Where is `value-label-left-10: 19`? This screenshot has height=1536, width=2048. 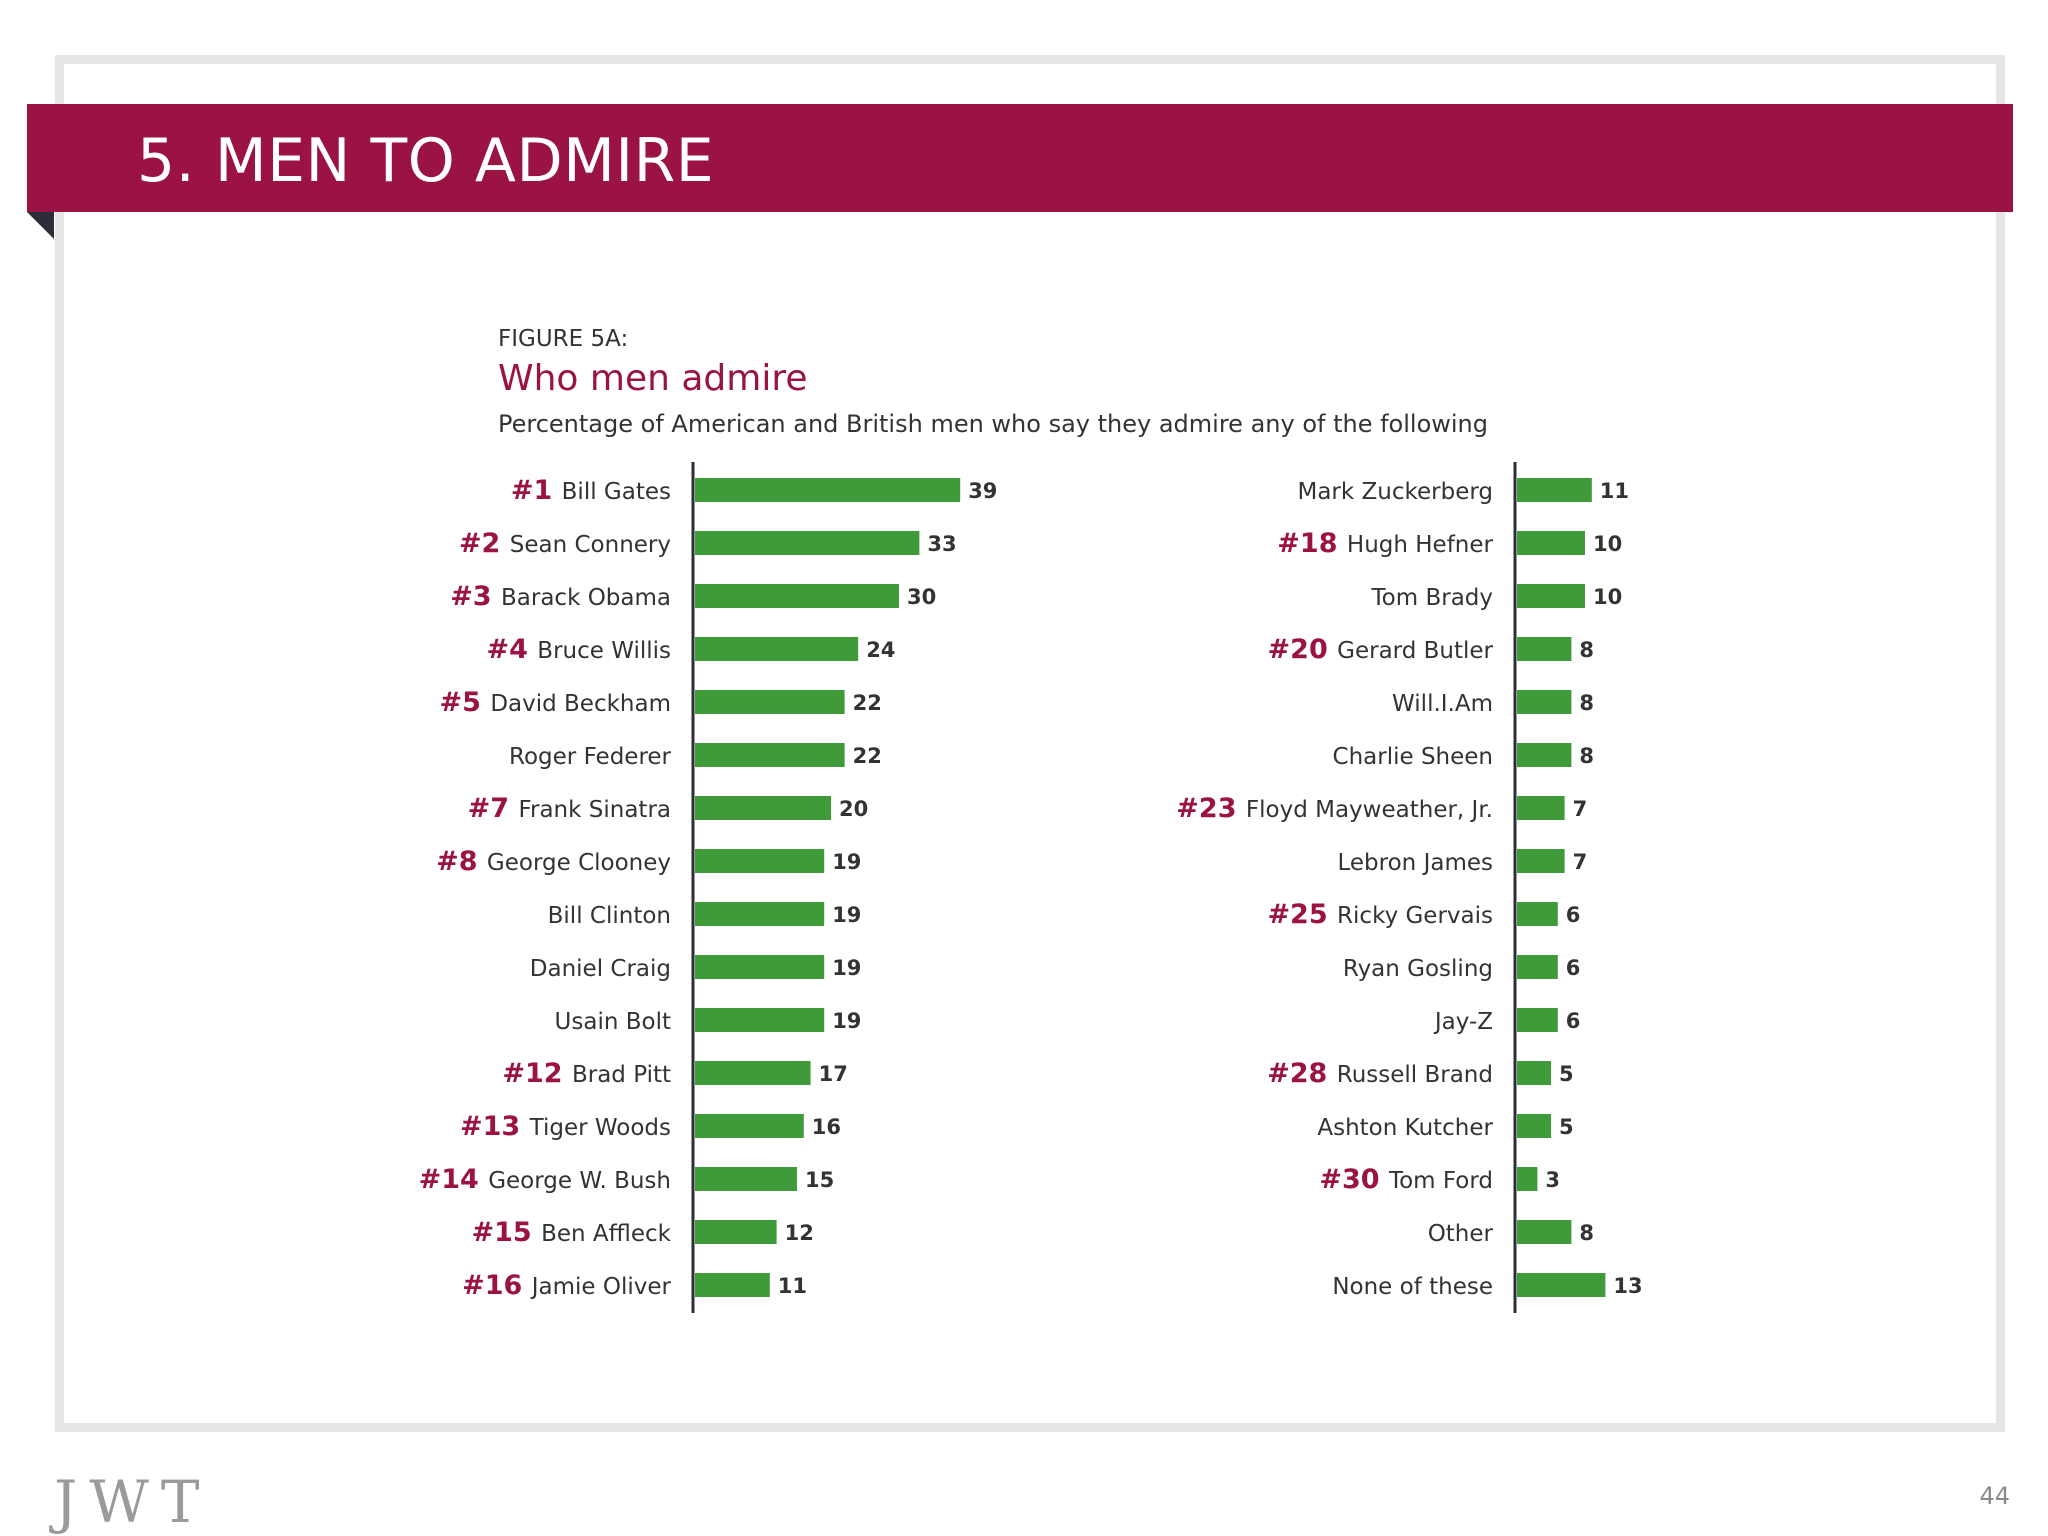 value-label-left-10: 19 is located at coordinates (846, 1021).